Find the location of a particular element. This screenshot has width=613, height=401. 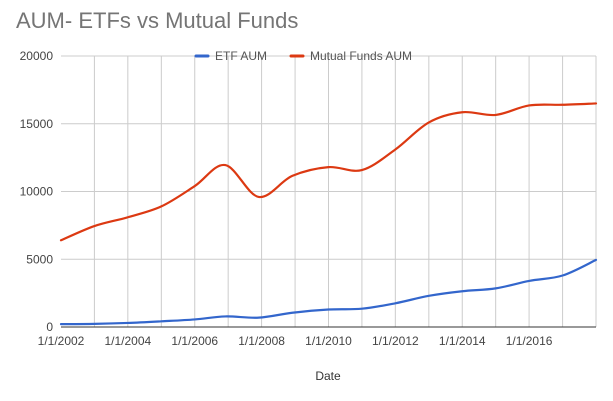

x-tick-label: 1/1/2006 is located at coordinates (194, 341).